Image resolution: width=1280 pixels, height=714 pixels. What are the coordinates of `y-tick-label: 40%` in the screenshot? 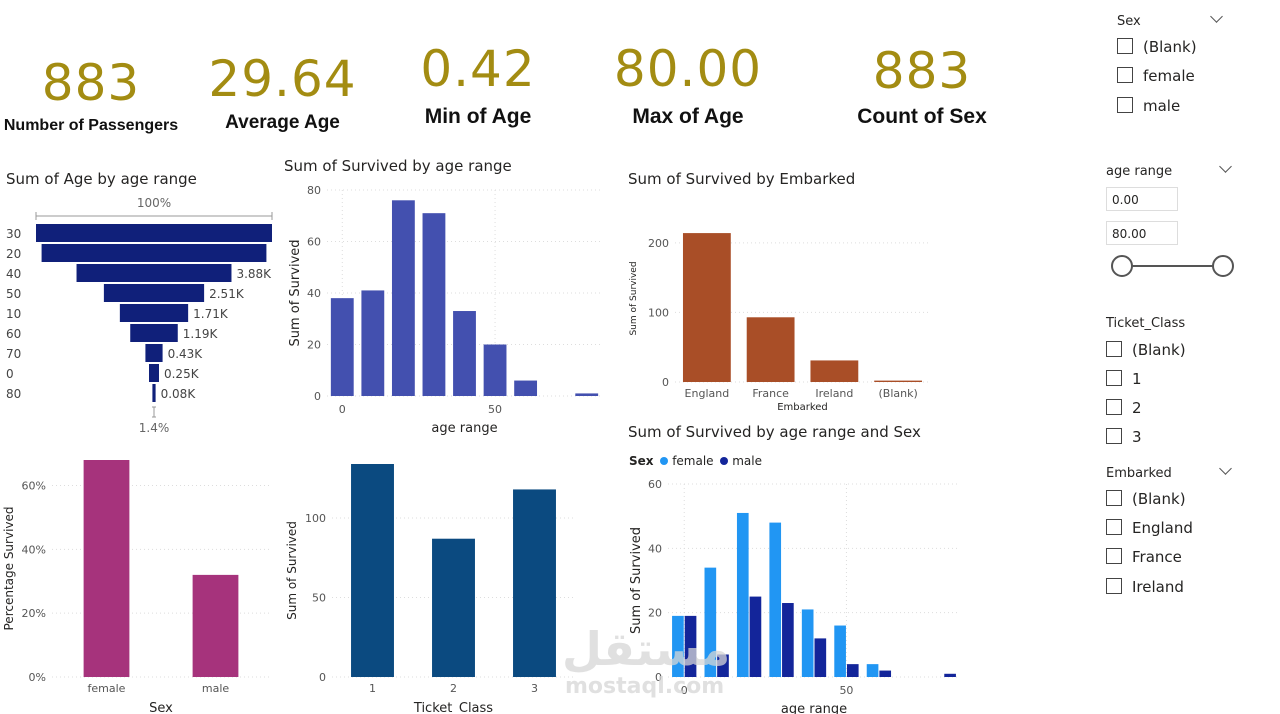 It's located at (34, 549).